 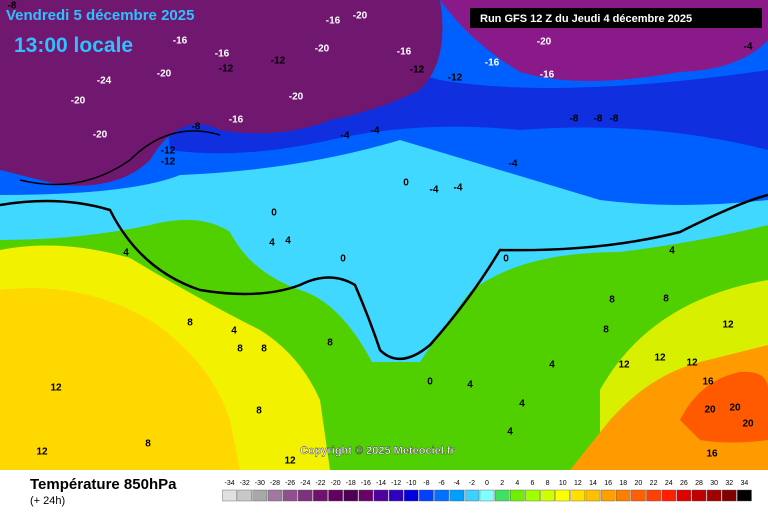 I want to click on legend-label: -16, so click(x=366, y=483).